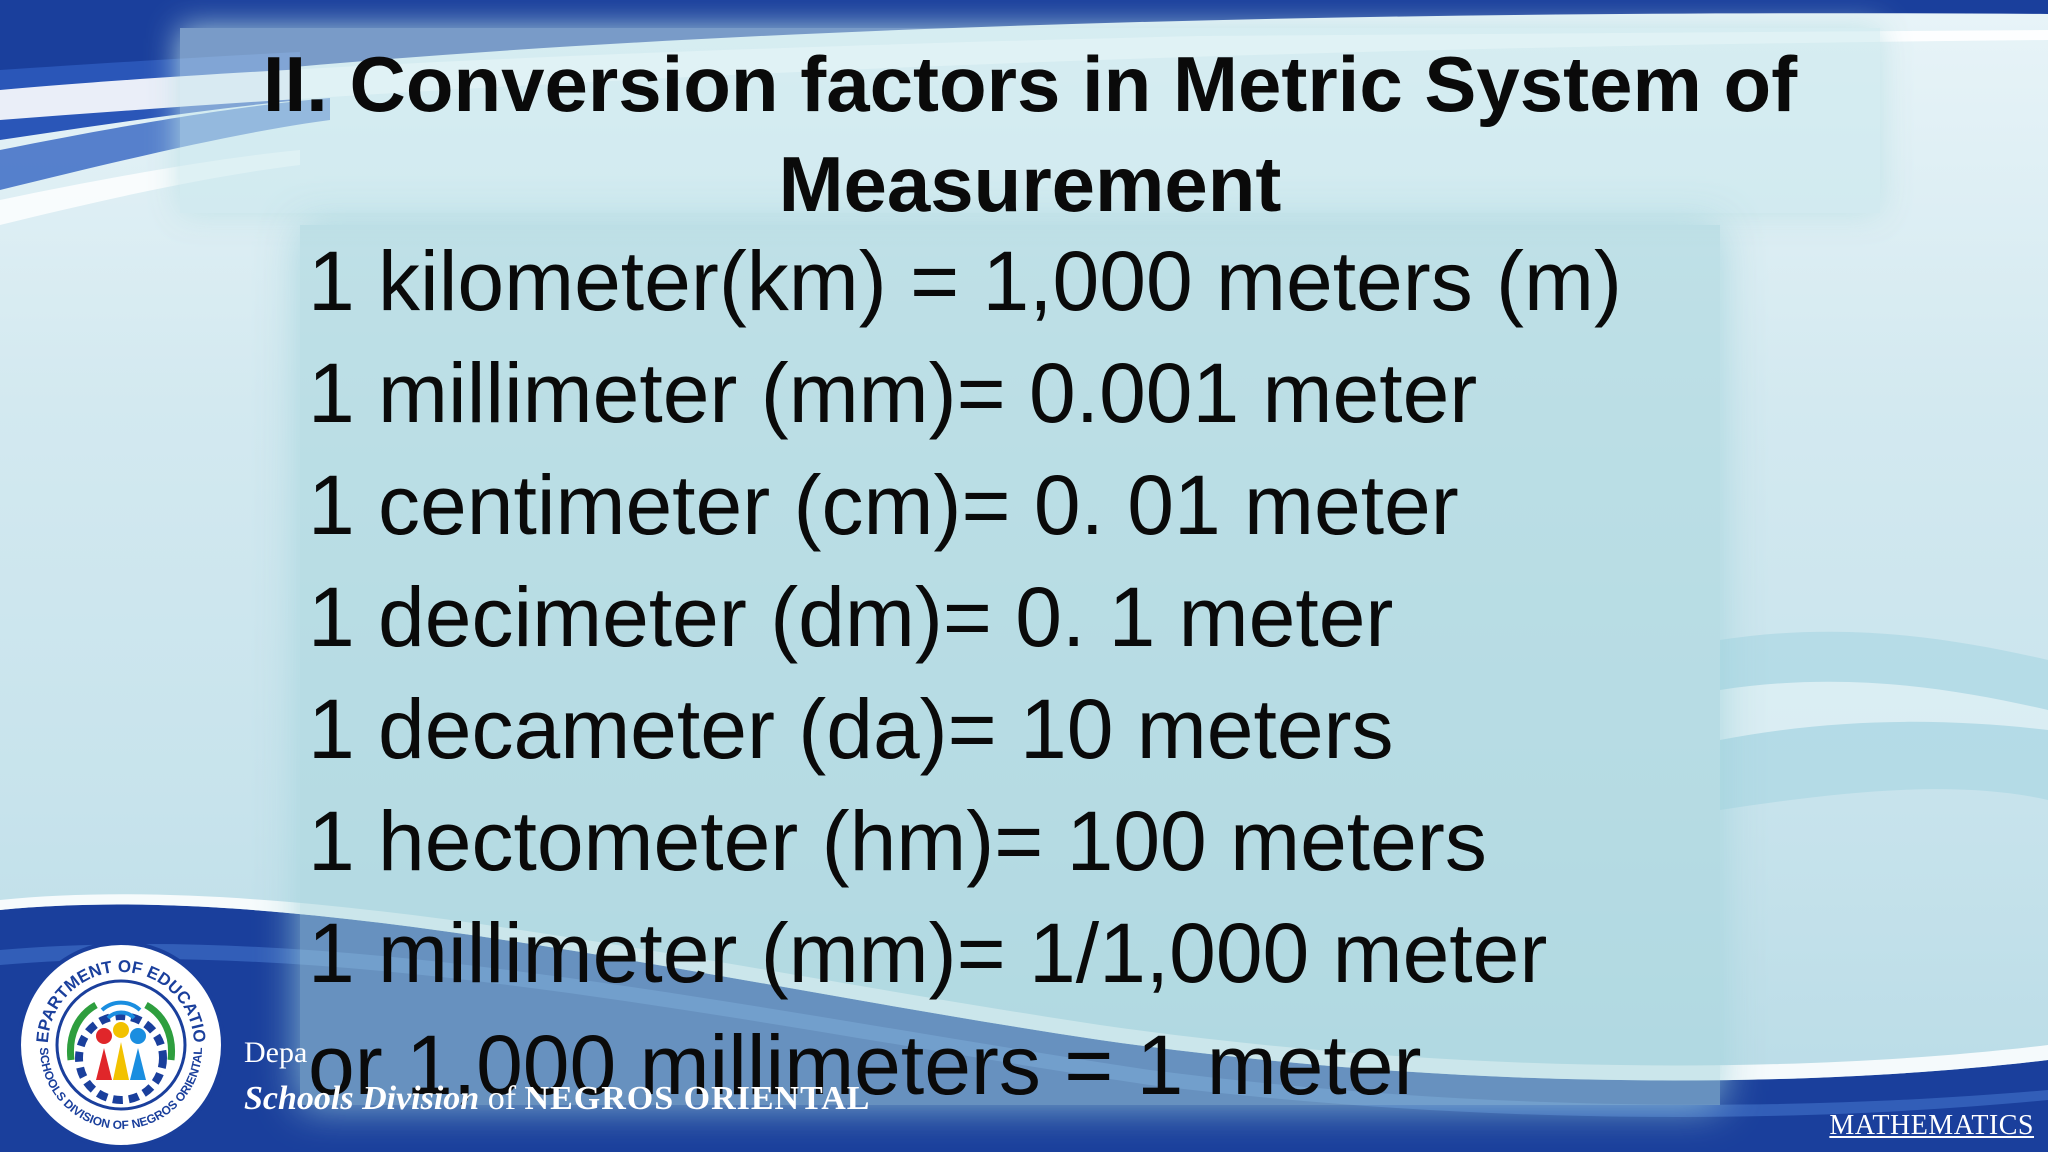 This screenshot has height=1152, width=2048. What do you see at coordinates (928, 953) in the screenshot?
I see `conversion-item-mm-fraction: 1 millimeter (mm)= 1/1,000 meter` at bounding box center [928, 953].